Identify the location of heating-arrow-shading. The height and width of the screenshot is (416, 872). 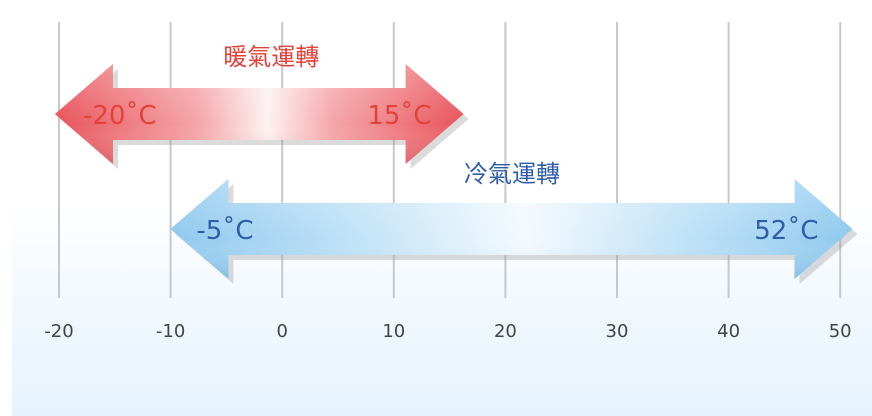
(259, 114).